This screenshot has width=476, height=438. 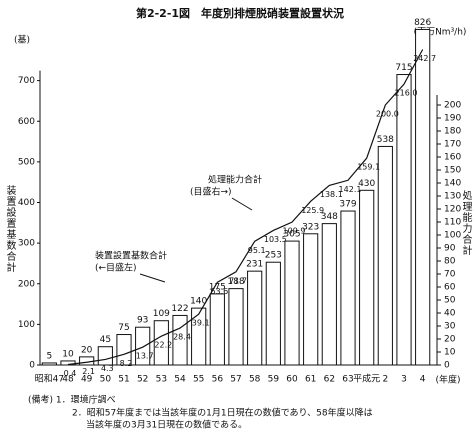 I want to click on bar-value-label: 305, so click(x=291, y=235).